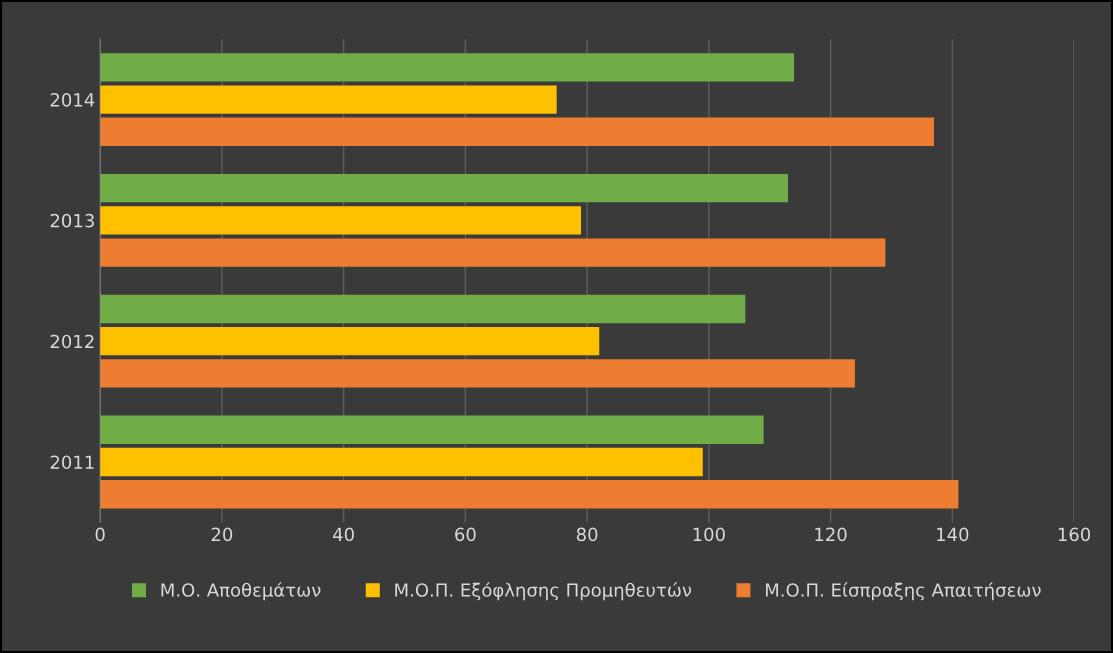  What do you see at coordinates (1074, 534) in the screenshot?
I see `x-tick-label: 160` at bounding box center [1074, 534].